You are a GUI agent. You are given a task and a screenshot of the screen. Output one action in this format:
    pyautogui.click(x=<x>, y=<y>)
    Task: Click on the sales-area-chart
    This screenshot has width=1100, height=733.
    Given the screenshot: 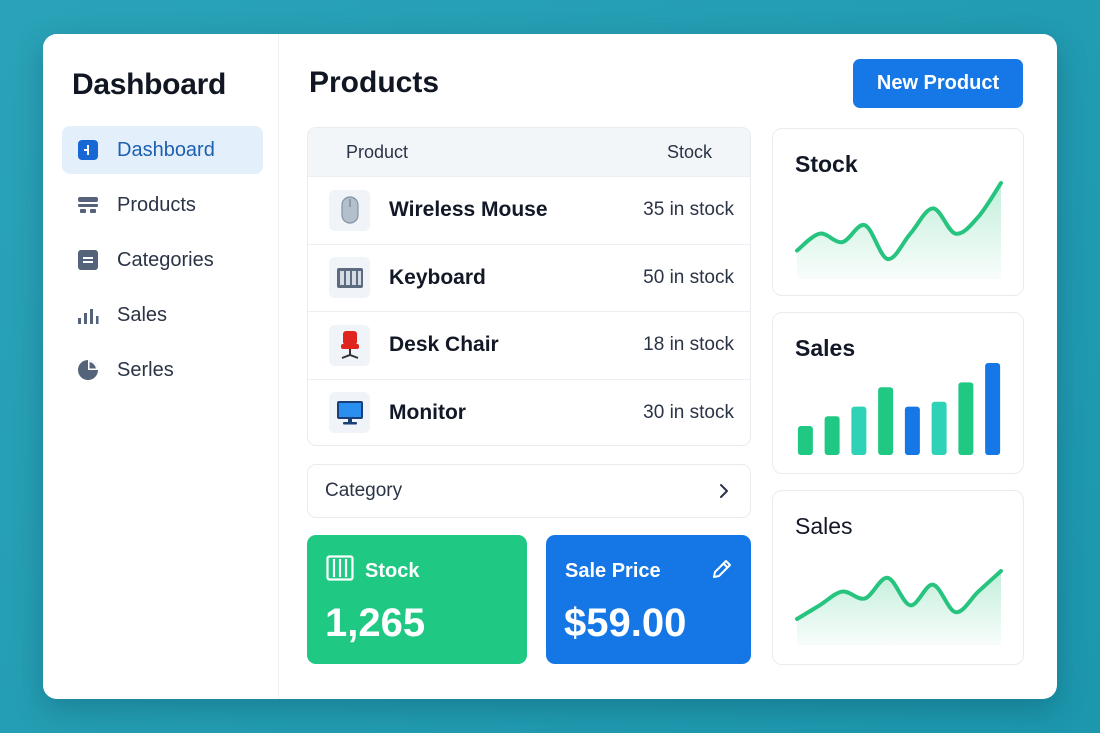 What is the action you would take?
    pyautogui.click(x=899, y=607)
    